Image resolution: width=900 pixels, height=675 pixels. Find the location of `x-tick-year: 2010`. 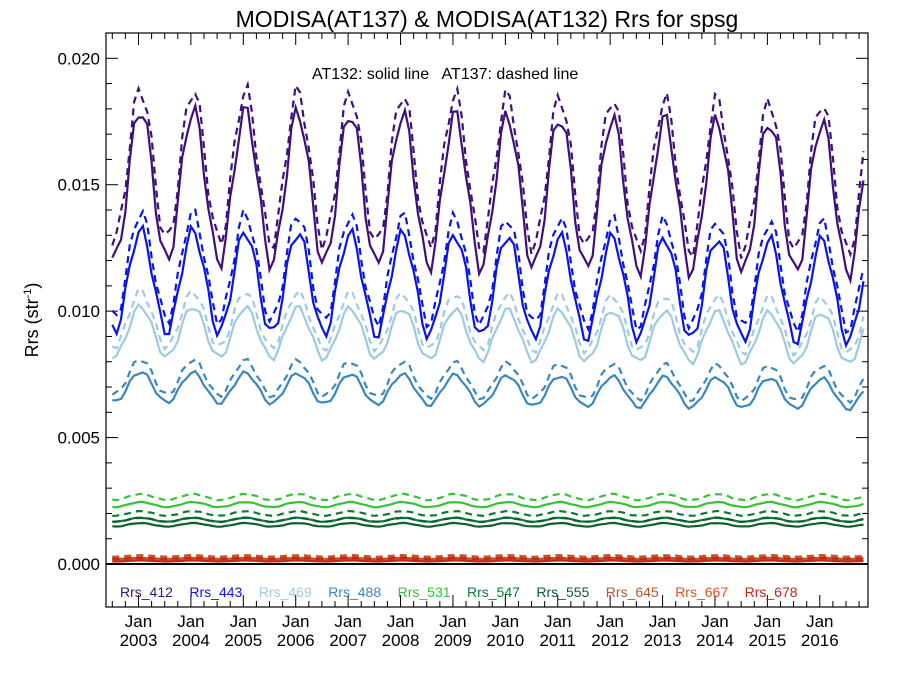

x-tick-year: 2010 is located at coordinates (505, 640).